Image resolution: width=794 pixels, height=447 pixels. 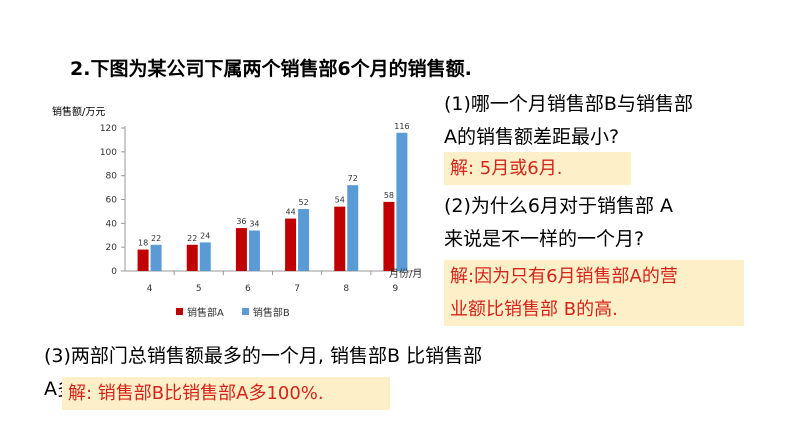 I want to click on x-tick-label: 4, so click(x=150, y=289).